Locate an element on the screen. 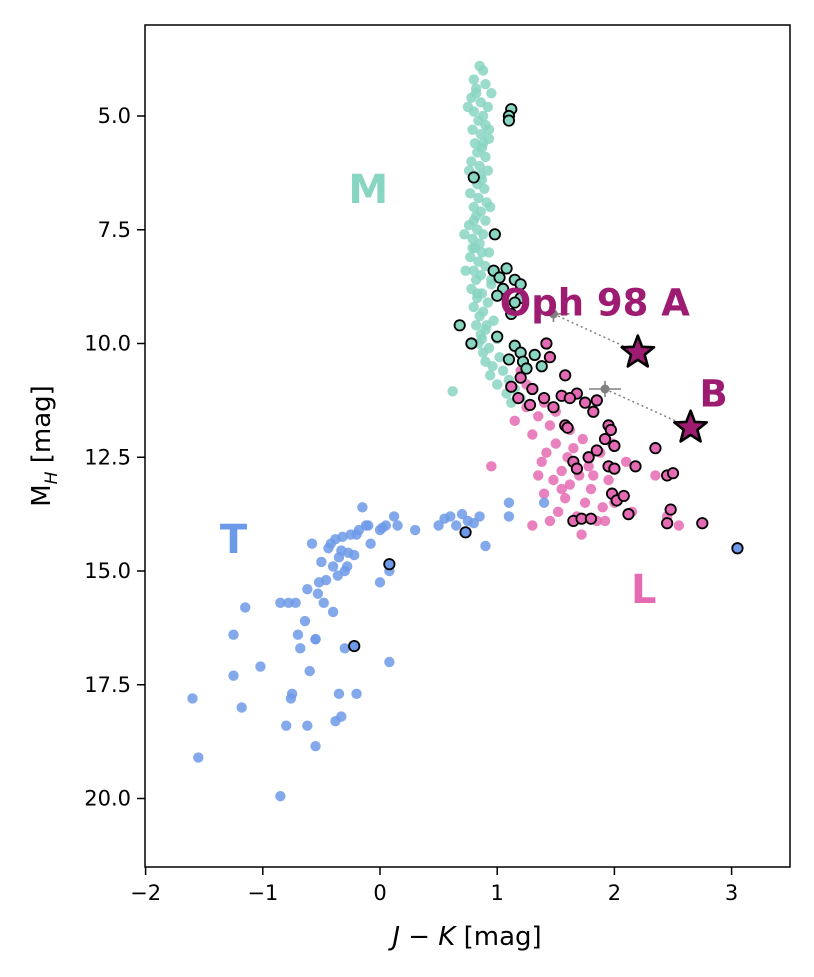  group-label-m: M is located at coordinates (368, 190).